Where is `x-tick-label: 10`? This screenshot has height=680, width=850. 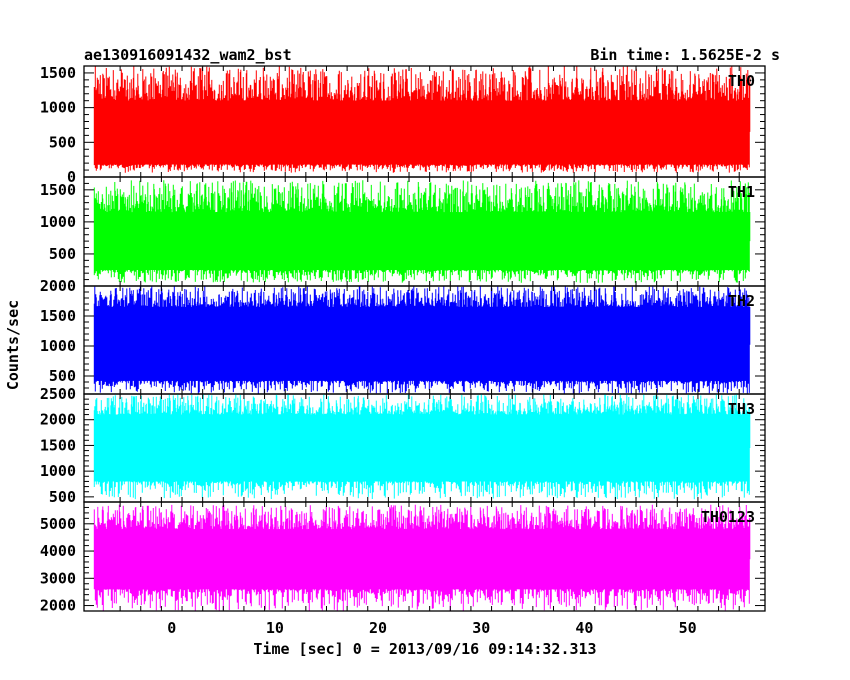 x-tick-label: 10 is located at coordinates (275, 628).